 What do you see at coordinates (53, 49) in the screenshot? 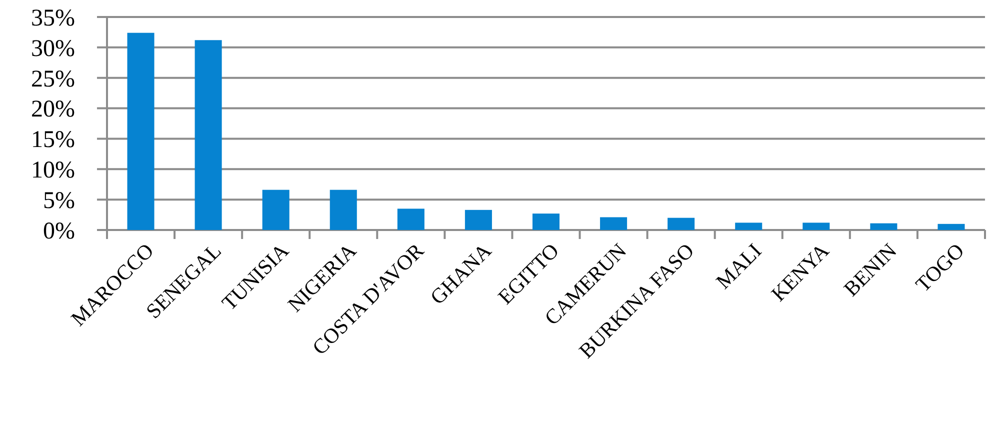
I see `y-tick-label: 30%` at bounding box center [53, 49].